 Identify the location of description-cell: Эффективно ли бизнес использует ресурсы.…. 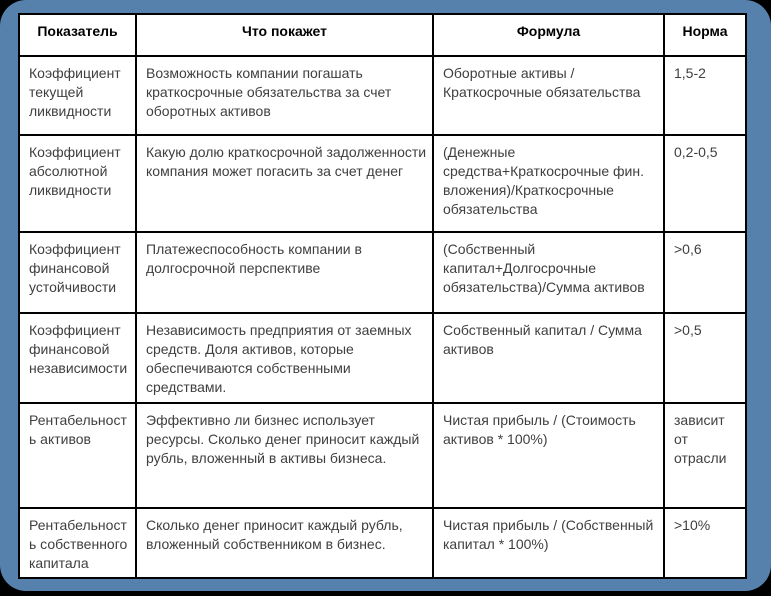
(284, 455).